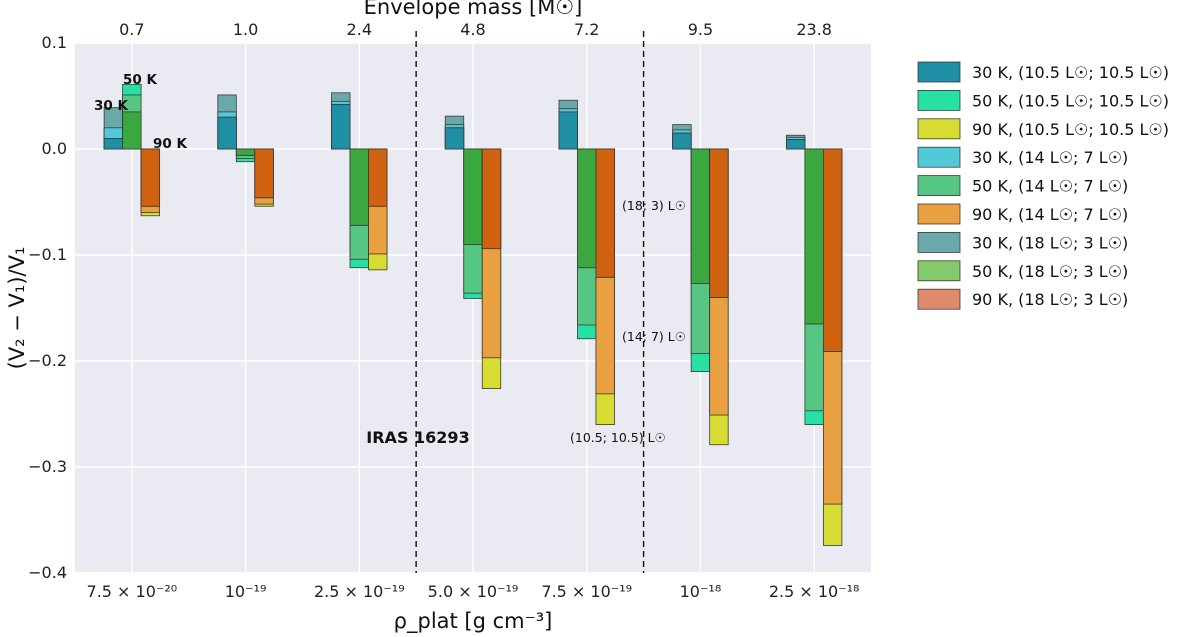 Image resolution: width=1200 pixels, height=637 pixels. Describe the element at coordinates (246, 591) in the screenshot. I see `x-tick-label: 10⁻¹⁹` at that location.